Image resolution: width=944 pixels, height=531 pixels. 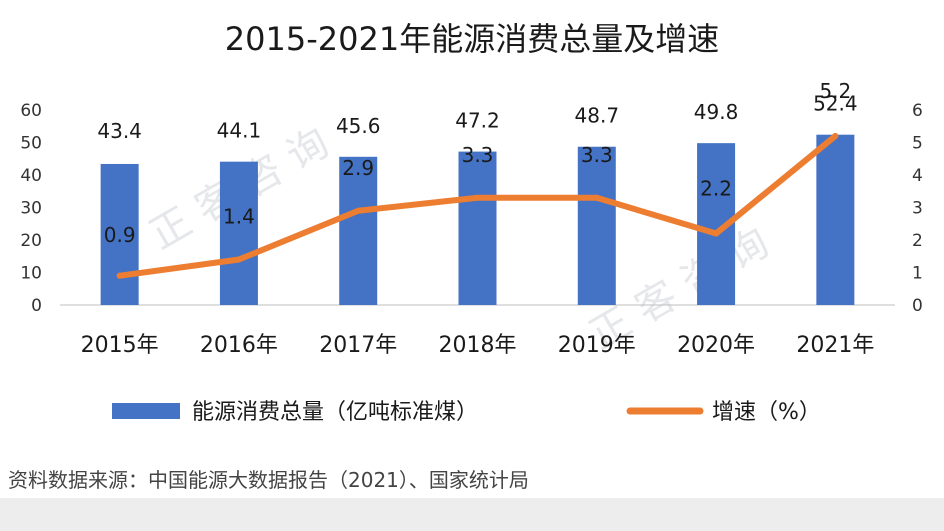 What do you see at coordinates (358, 345) in the screenshot?
I see `x-tick-label: 2017年` at bounding box center [358, 345].